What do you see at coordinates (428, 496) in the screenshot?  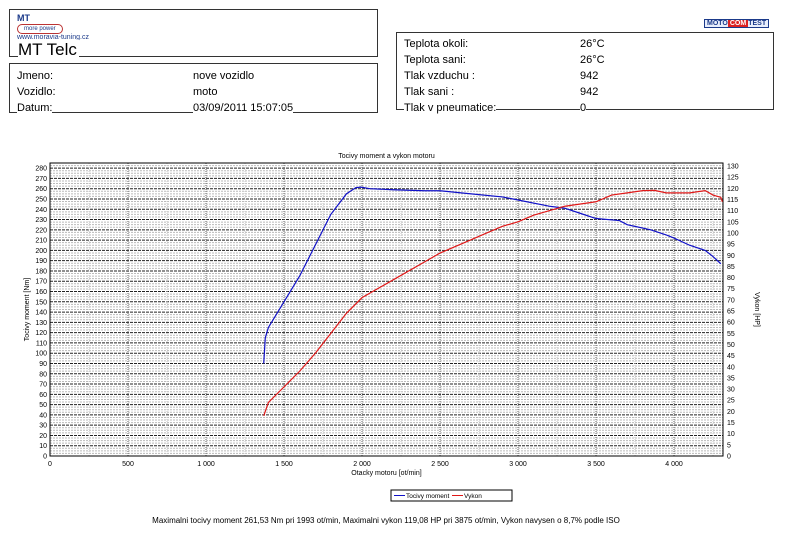 I see `legend-label-torque: Tocivy moment` at bounding box center [428, 496].